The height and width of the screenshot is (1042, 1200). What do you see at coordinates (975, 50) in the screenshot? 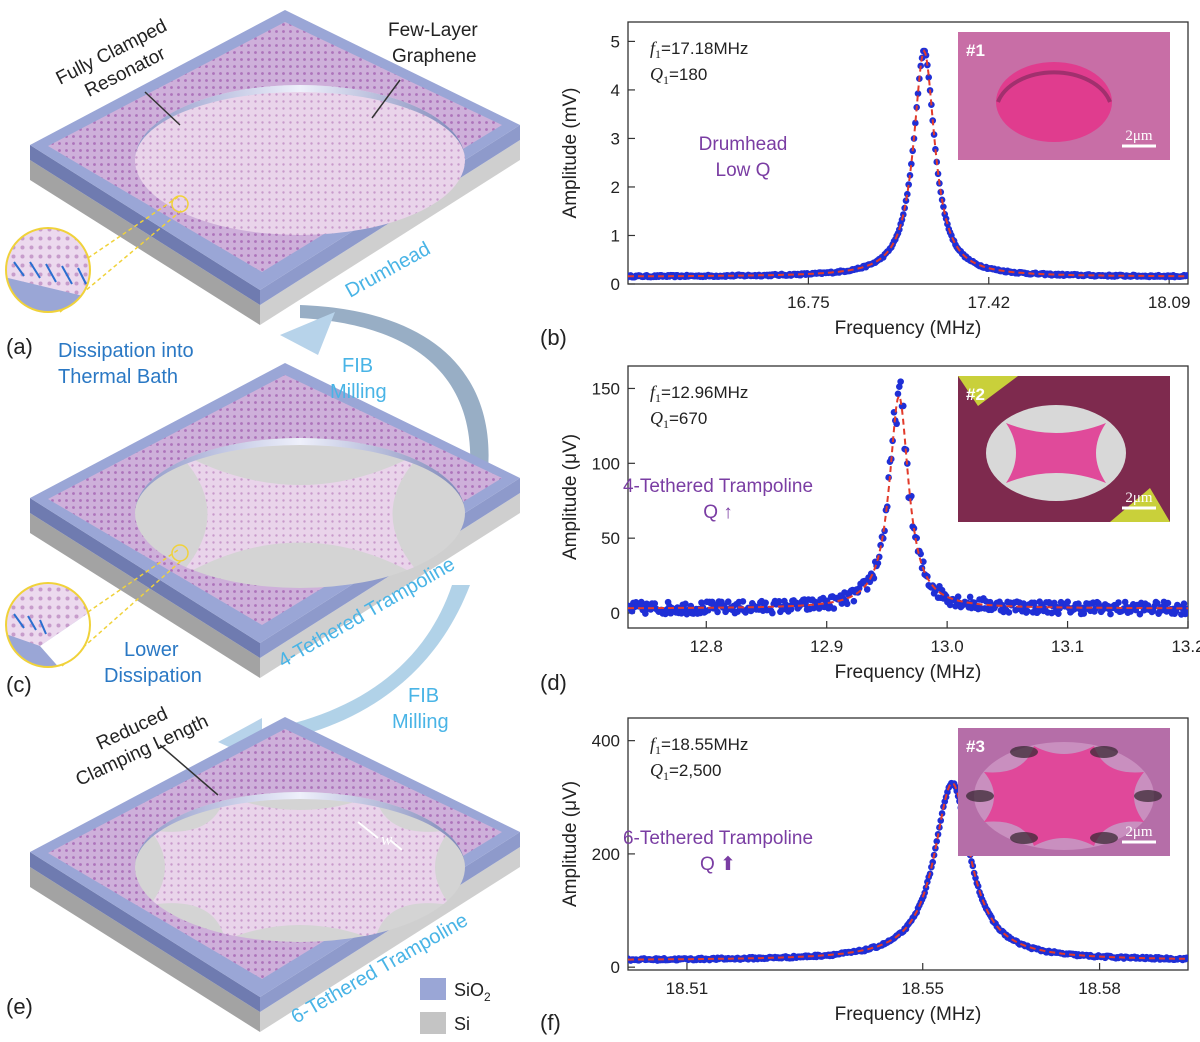
I see `inset-label: #1` at bounding box center [975, 50].